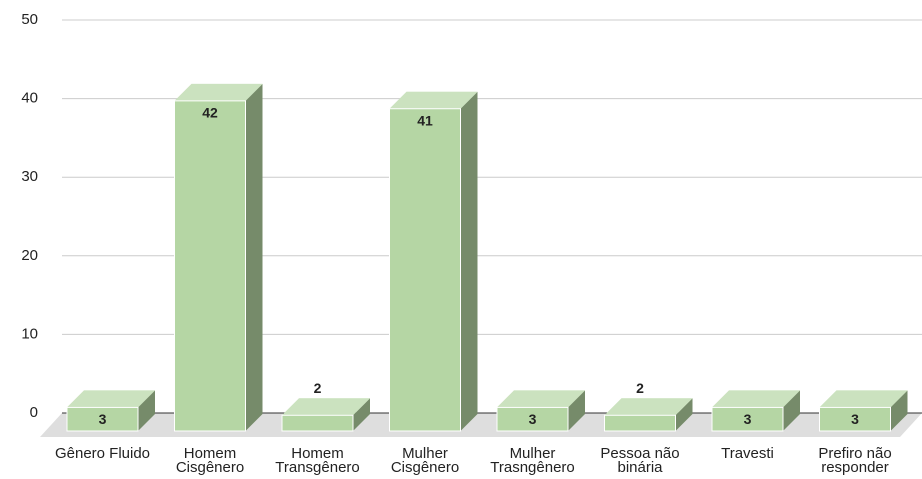  What do you see at coordinates (532, 460) in the screenshot?
I see `x-tick-label: Mulher Trasngênero` at bounding box center [532, 460].